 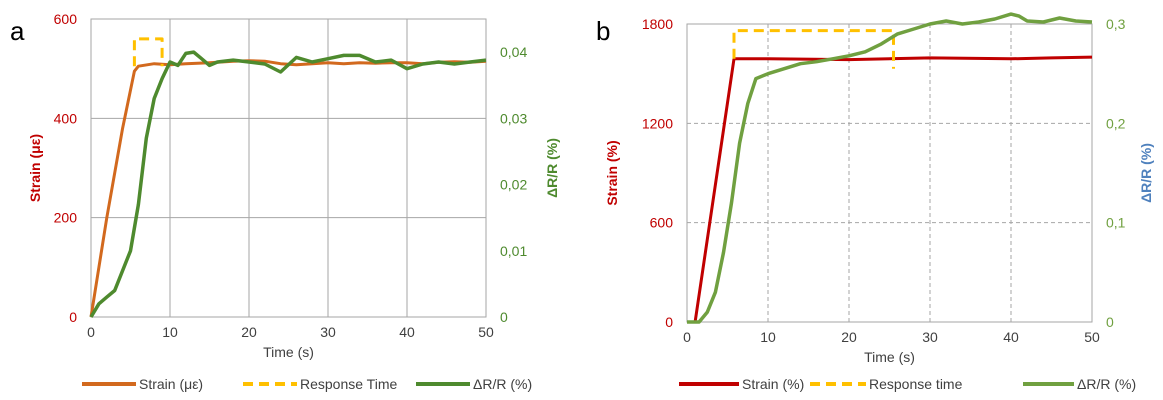 What do you see at coordinates (148, 52) in the screenshot?
I see `series-line-response-time` at bounding box center [148, 52].